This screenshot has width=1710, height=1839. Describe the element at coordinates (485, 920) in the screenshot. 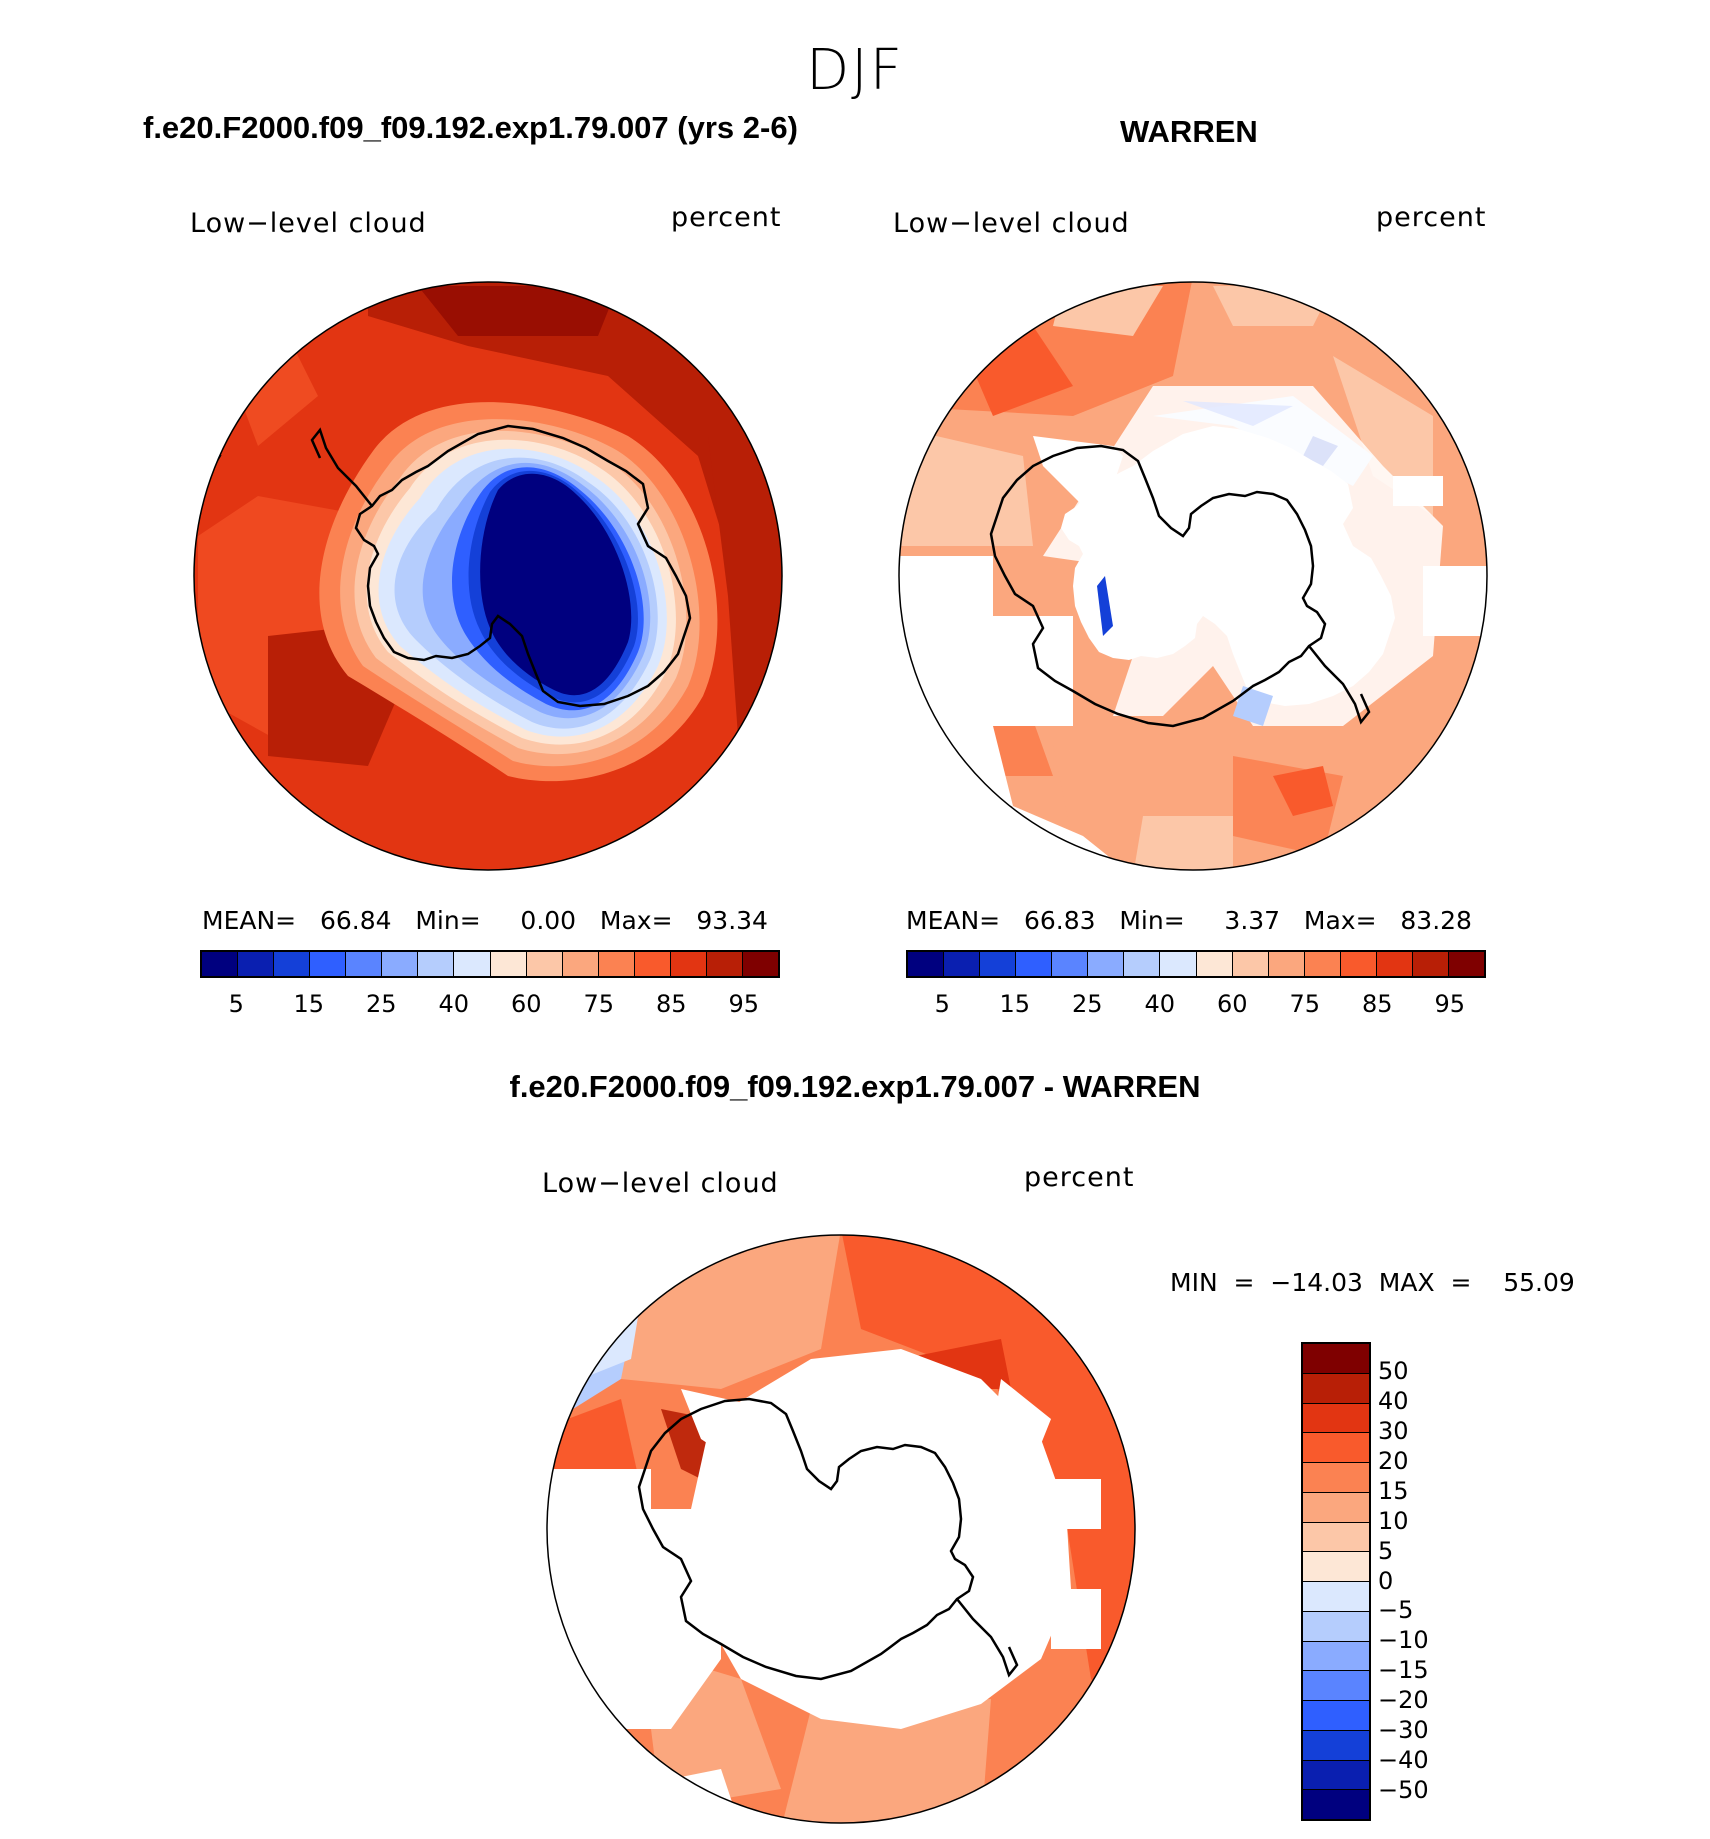

I see `left-stats: MEAN= 66.84 Min= 0.00 Max= 93.34` at that location.